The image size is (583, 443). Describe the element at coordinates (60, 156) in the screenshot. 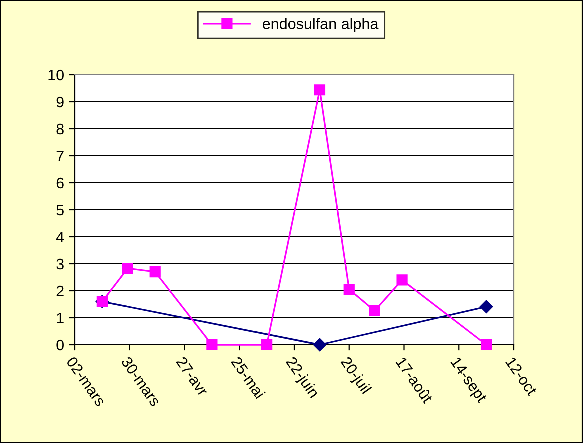

I see `y-tick-label: 7` at that location.